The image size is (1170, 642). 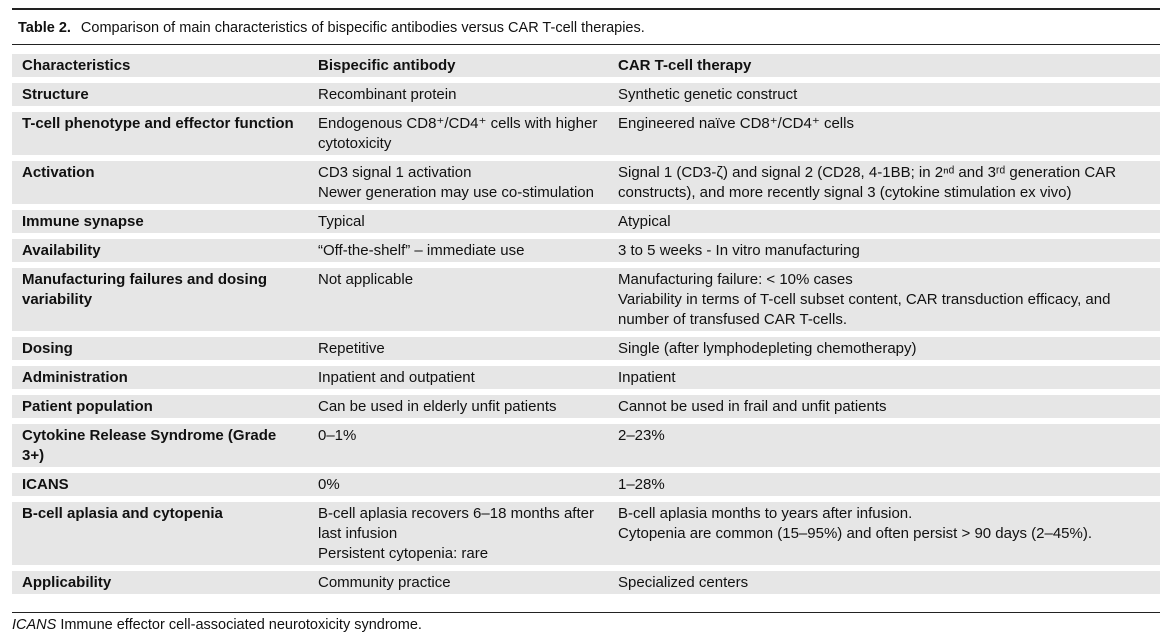 I want to click on row-label: Administration, so click(x=160, y=376).